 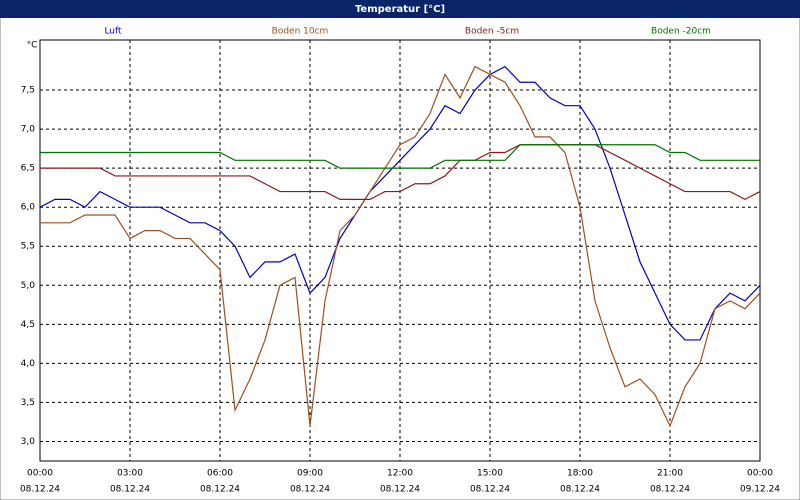 What do you see at coordinates (28, 286) in the screenshot?
I see `y-tick-label: 5,0` at bounding box center [28, 286].